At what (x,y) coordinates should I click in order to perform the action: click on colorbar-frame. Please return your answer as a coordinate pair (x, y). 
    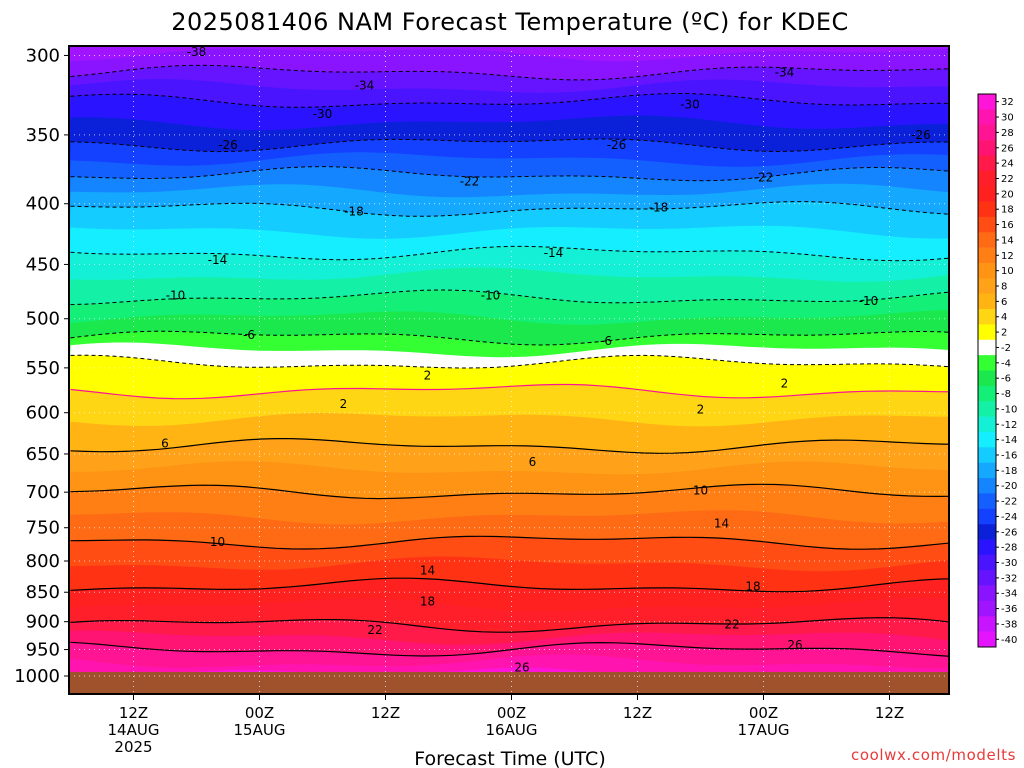
    Looking at the image, I should click on (987, 370).